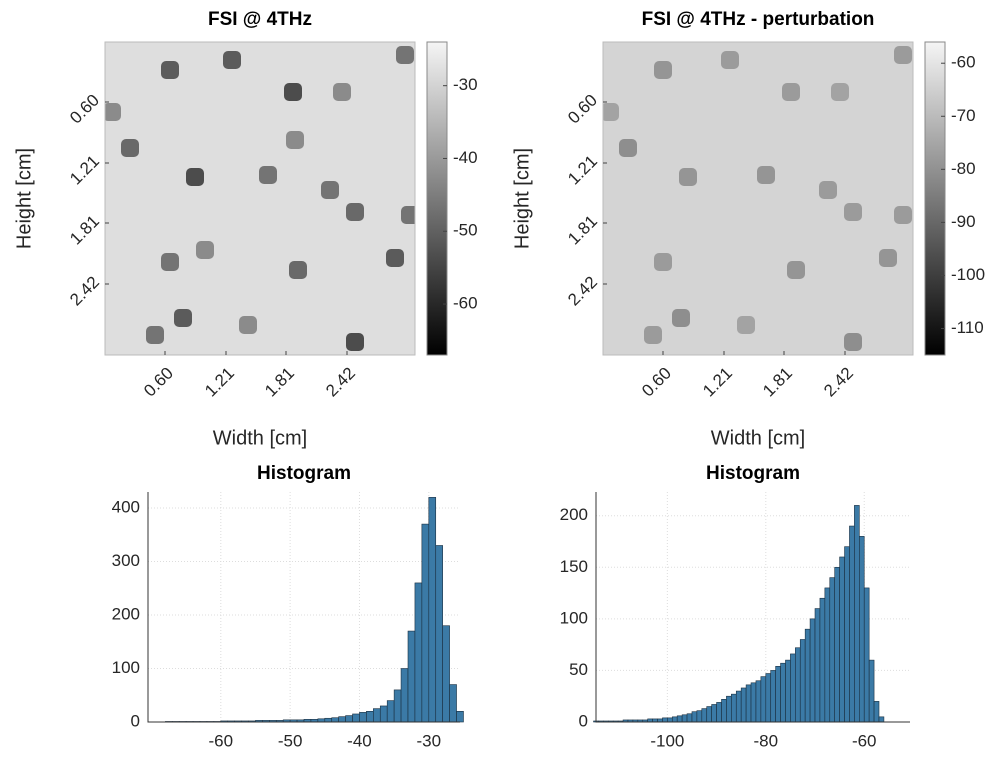 The height and width of the screenshot is (757, 1007). I want to click on y-tick-label: 50, so click(578, 669).